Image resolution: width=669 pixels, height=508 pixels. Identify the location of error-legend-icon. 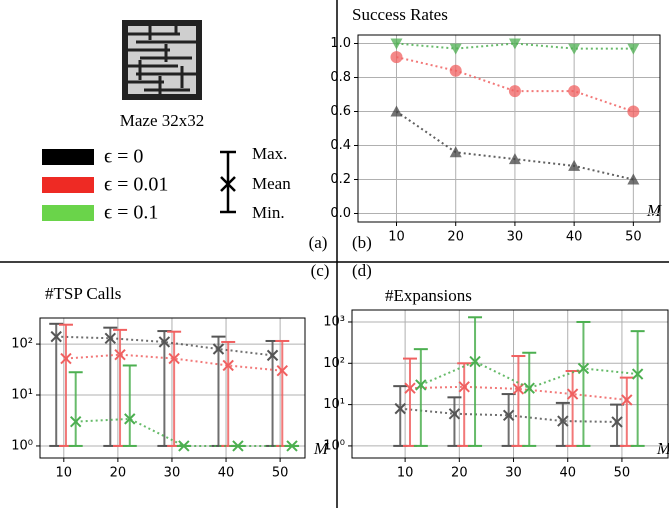
(228, 182).